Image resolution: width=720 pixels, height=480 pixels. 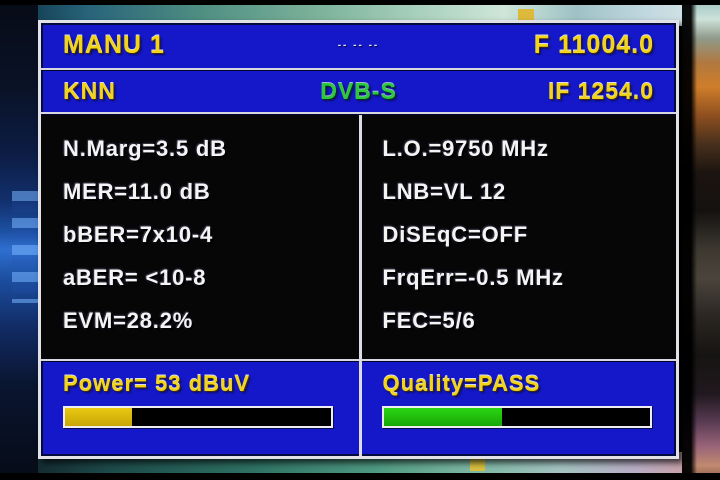 I want to click on power-bar-fill, so click(x=98, y=417).